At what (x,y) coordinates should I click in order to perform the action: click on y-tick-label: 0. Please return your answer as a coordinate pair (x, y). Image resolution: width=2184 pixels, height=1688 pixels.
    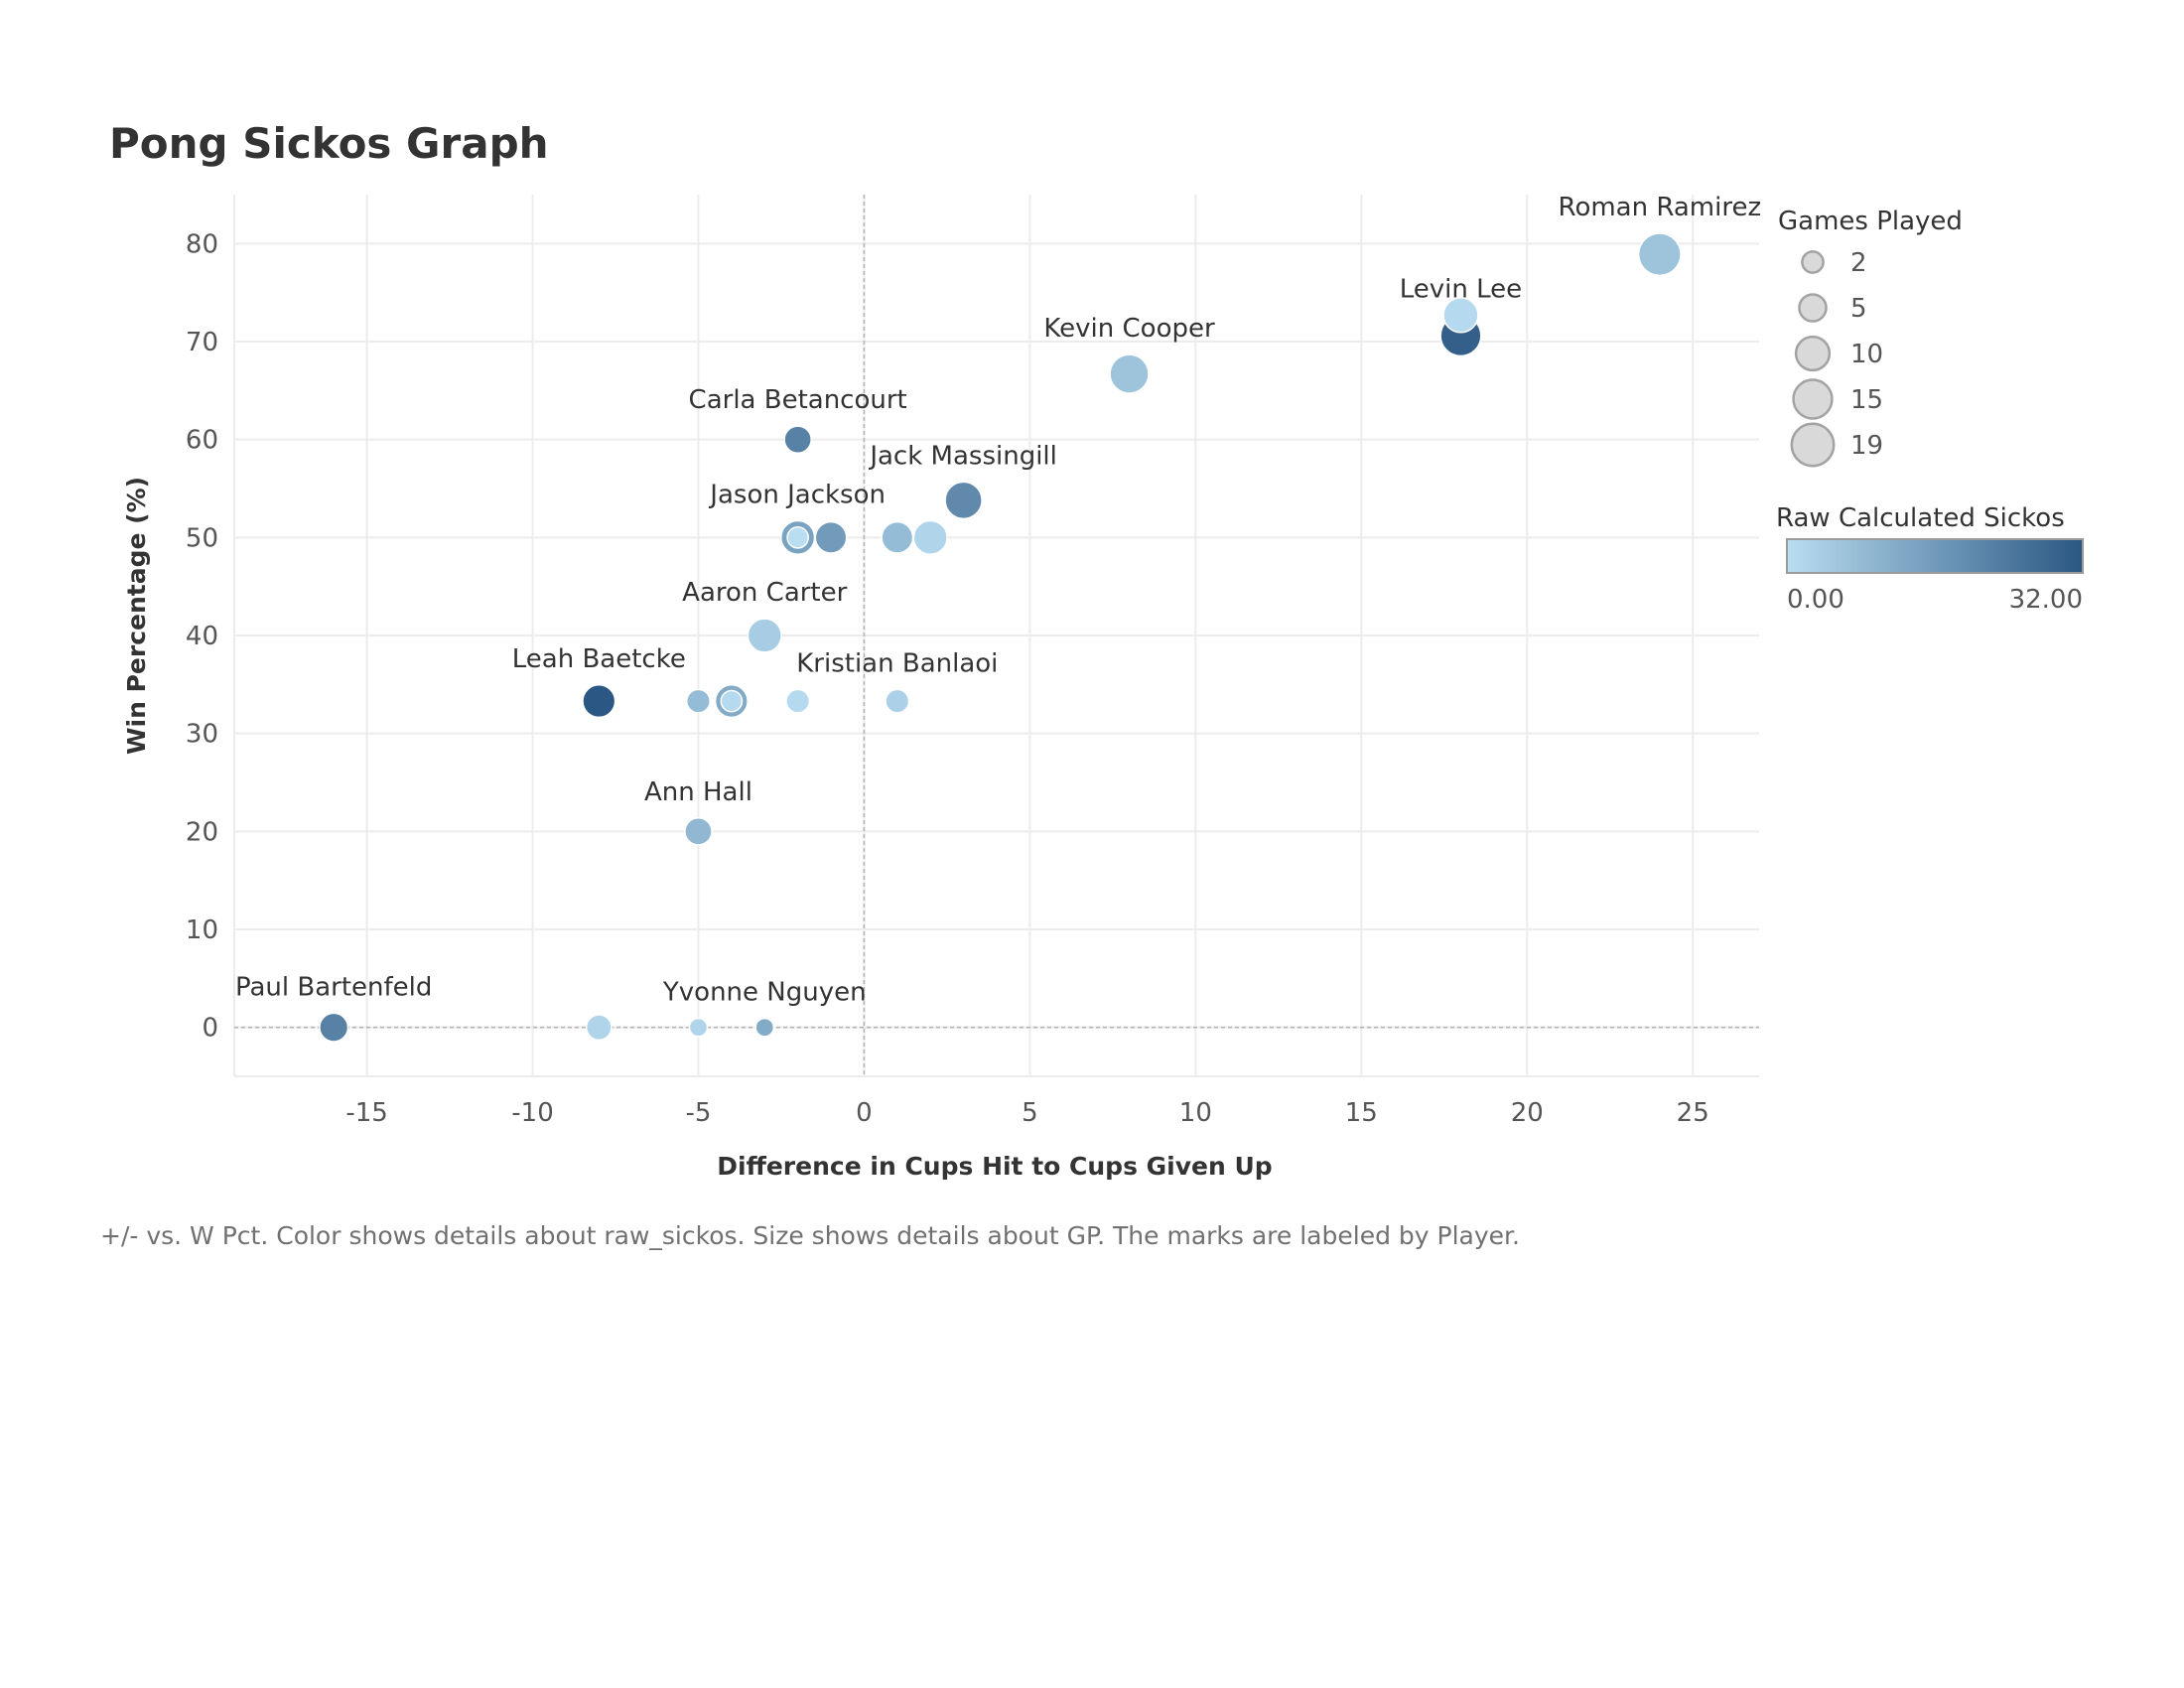
    Looking at the image, I should click on (210, 1029).